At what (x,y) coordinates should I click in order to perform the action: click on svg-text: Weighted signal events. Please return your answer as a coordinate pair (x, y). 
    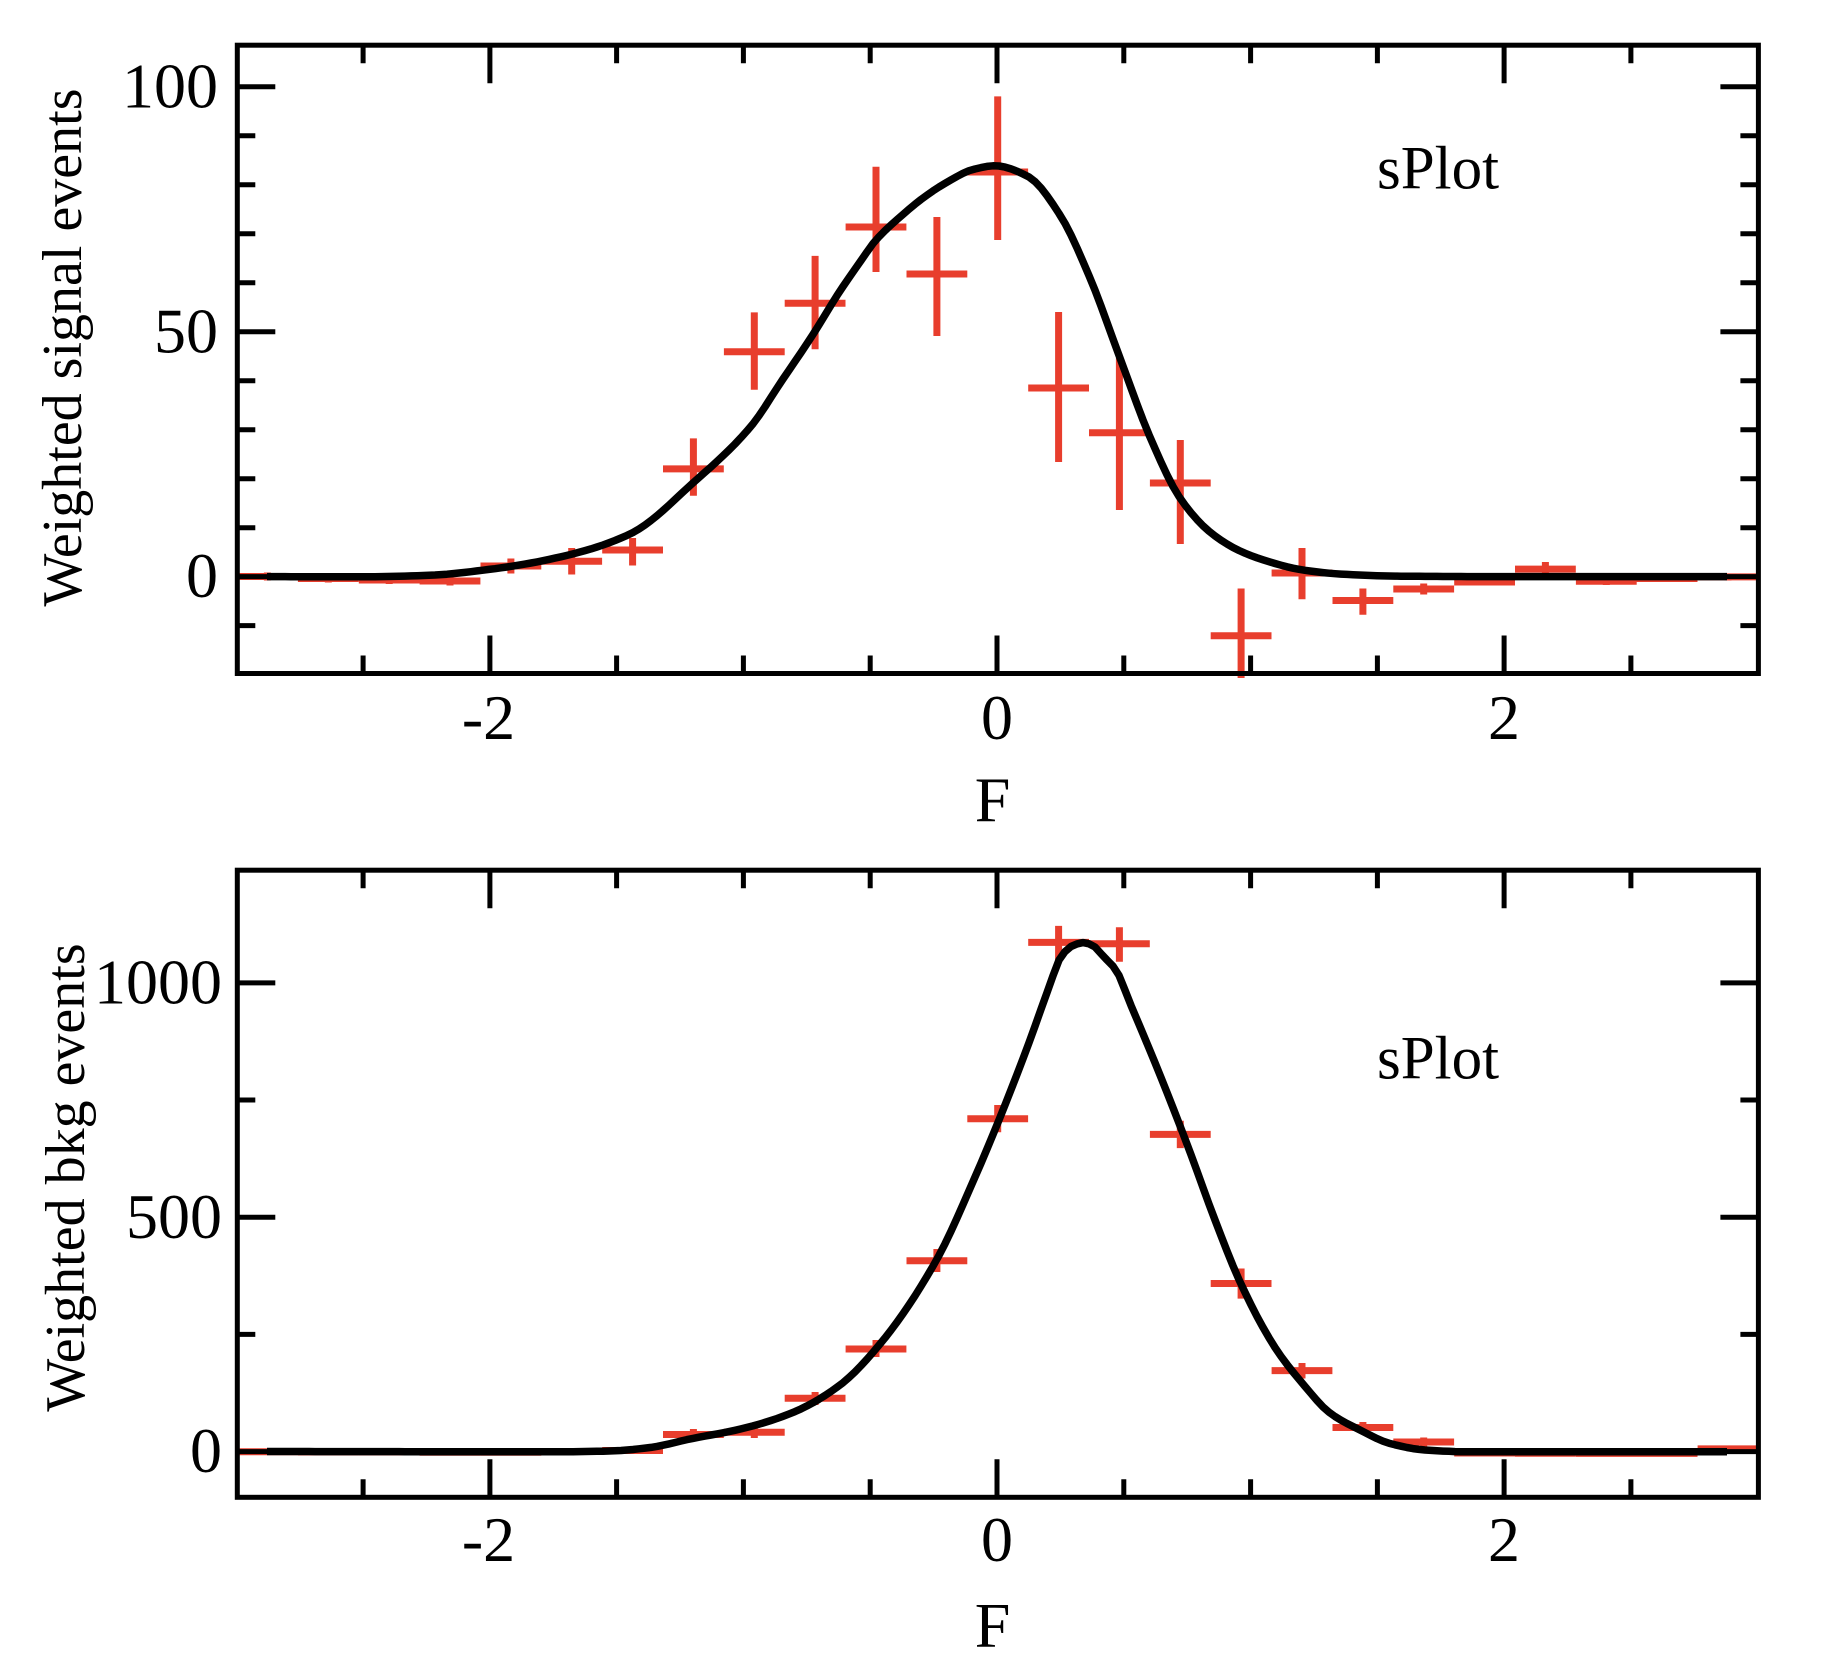
    Looking at the image, I should click on (63, 347).